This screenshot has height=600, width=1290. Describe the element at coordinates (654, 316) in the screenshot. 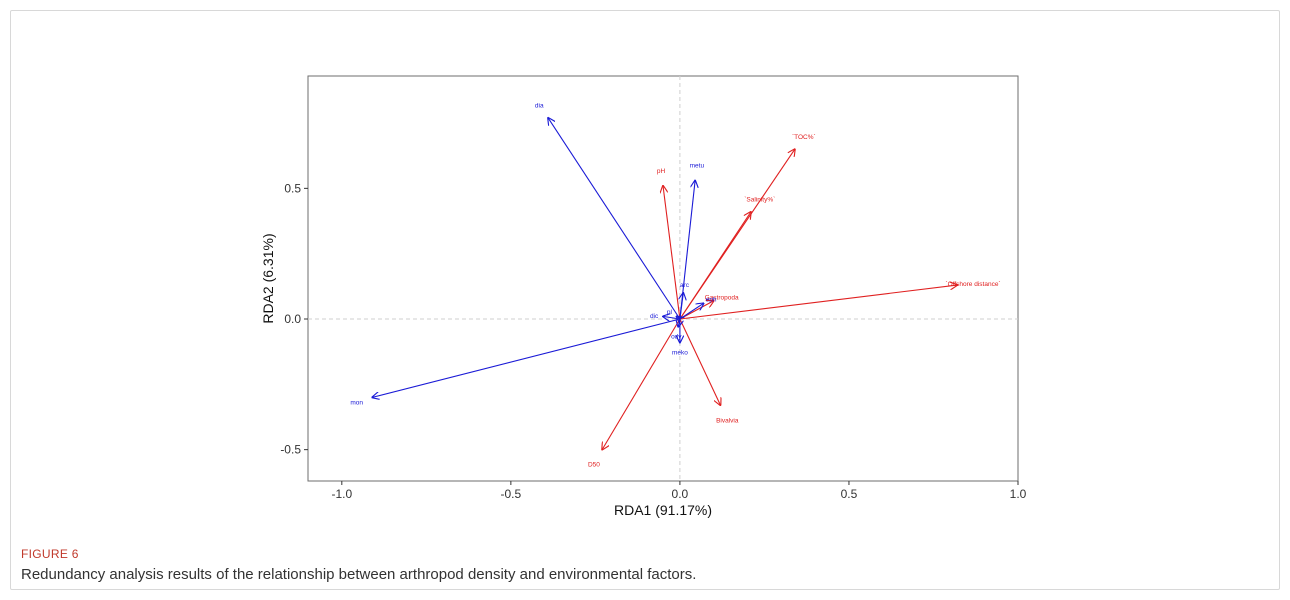

I see `species-vector-label: dic` at that location.